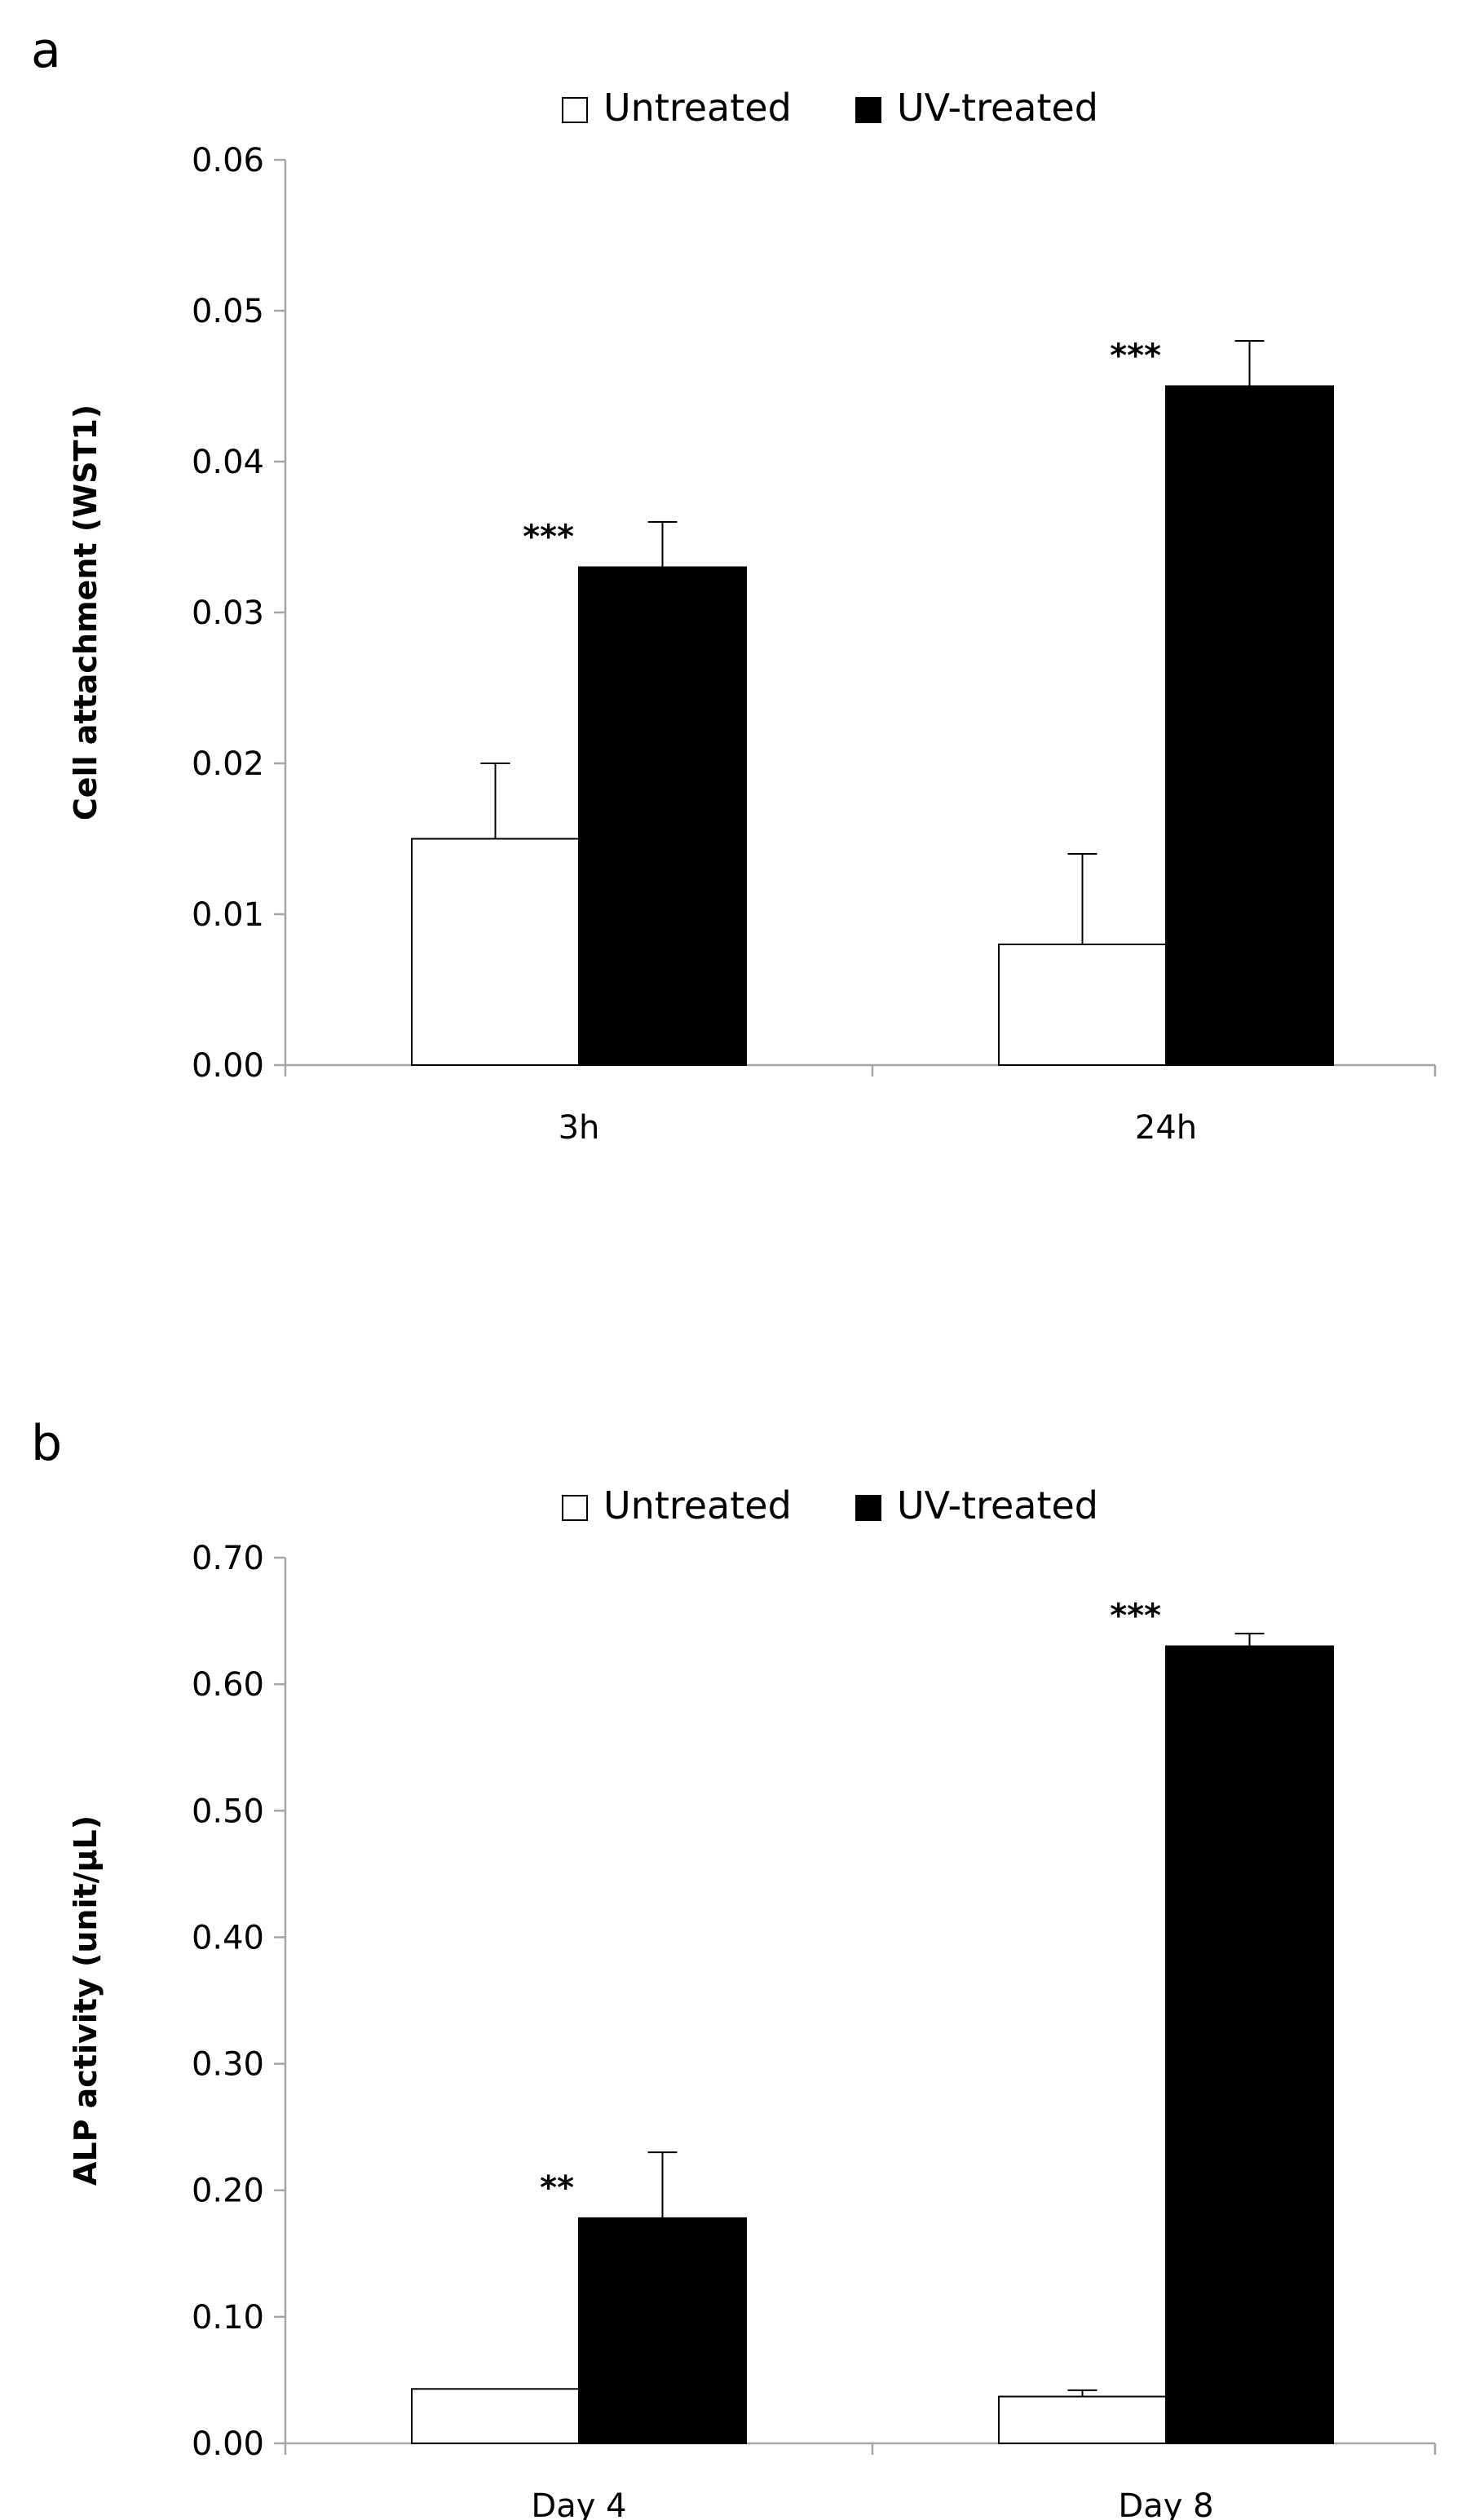 The height and width of the screenshot is (2520, 1475). I want to click on y-tick-label: 0.20, so click(228, 2191).